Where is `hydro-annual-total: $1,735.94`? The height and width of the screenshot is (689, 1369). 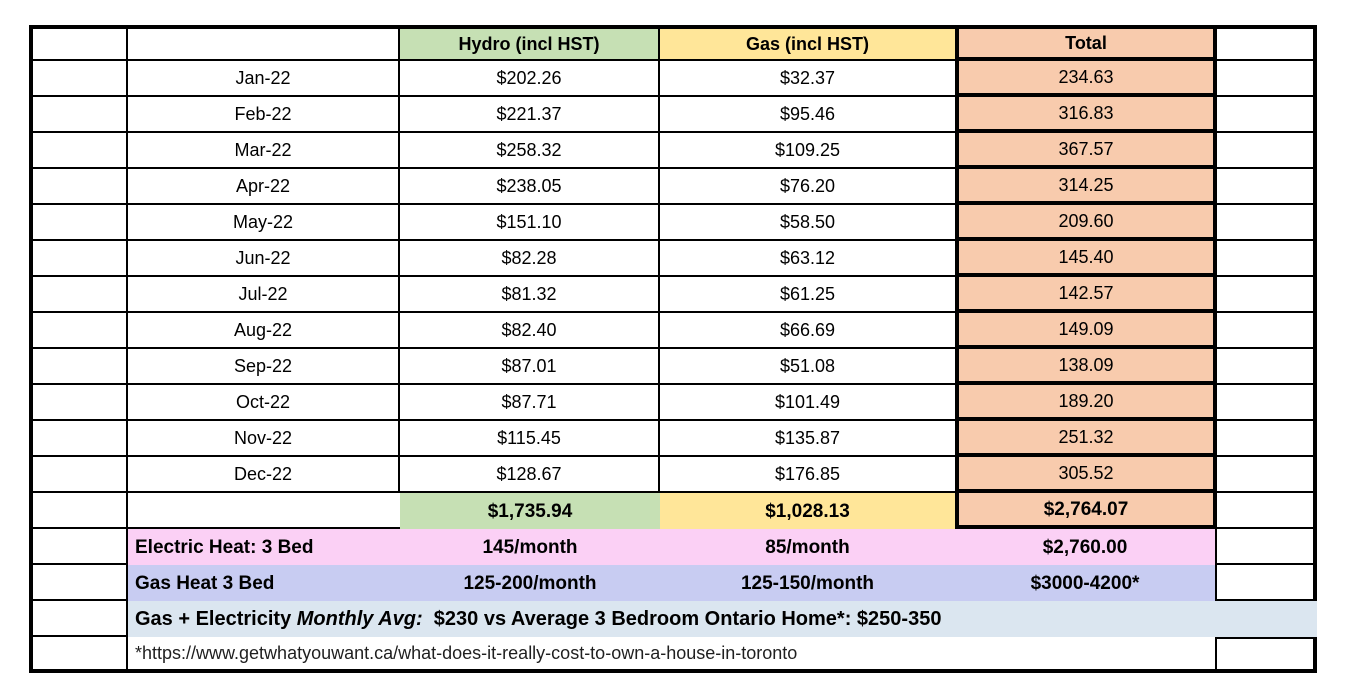
hydro-annual-total: $1,735.94 is located at coordinates (530, 511).